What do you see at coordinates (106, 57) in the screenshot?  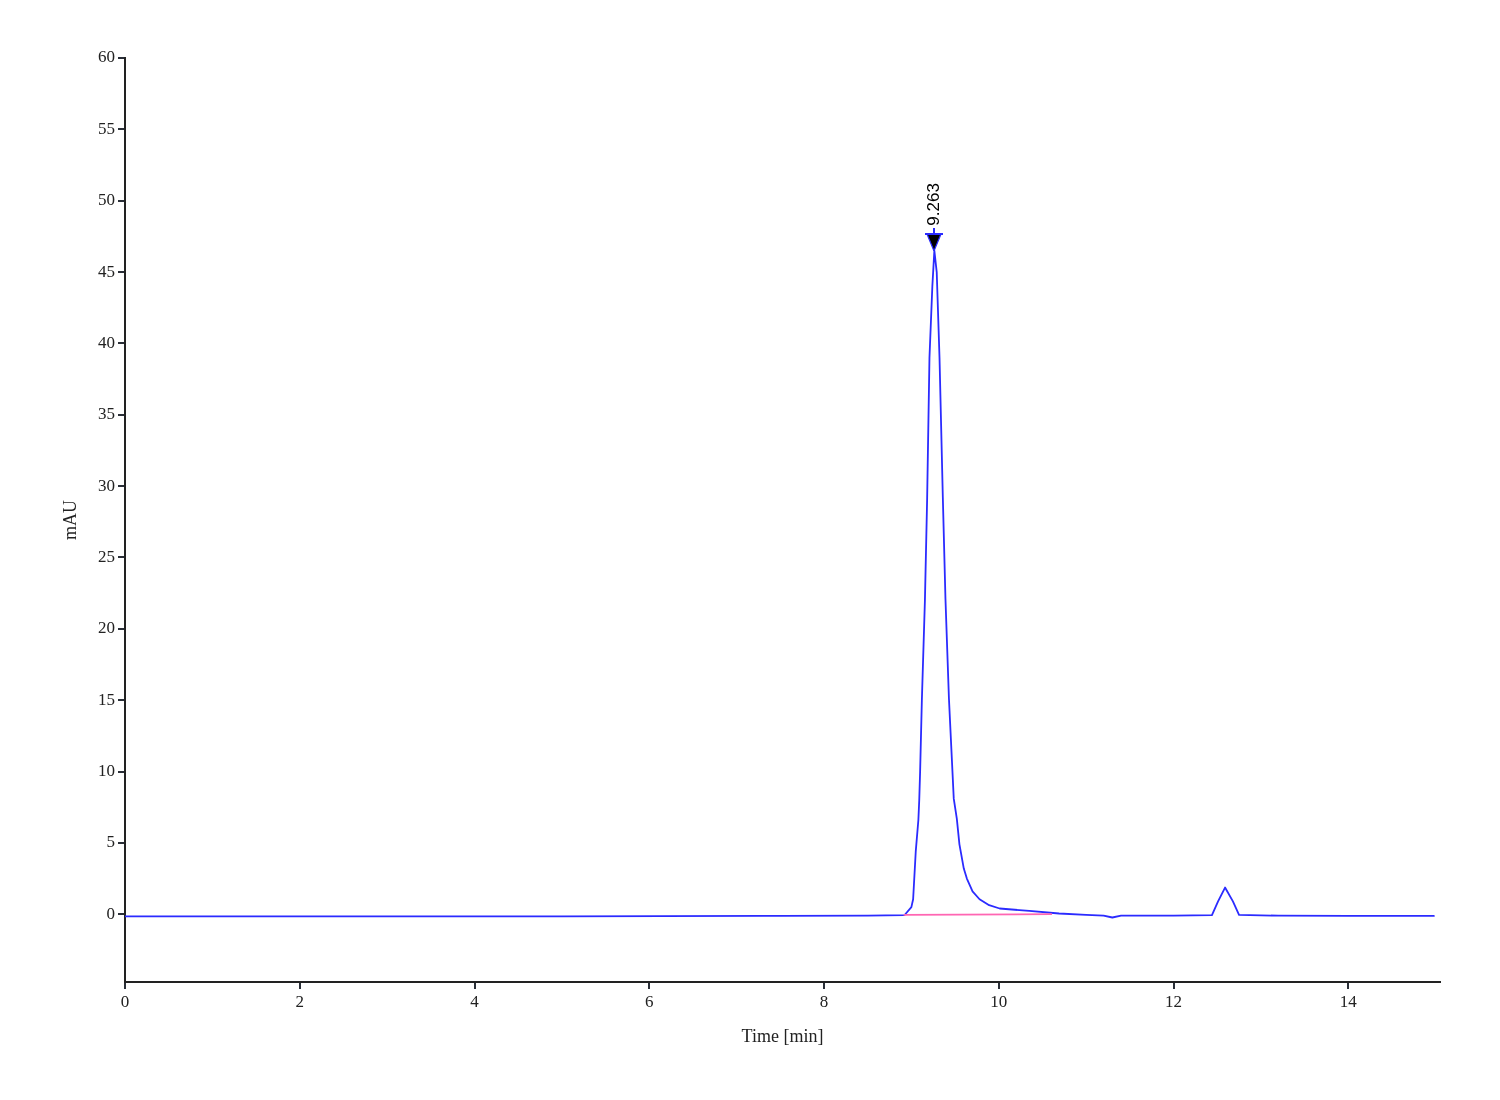 I see `y-tick-label: 60` at bounding box center [106, 57].